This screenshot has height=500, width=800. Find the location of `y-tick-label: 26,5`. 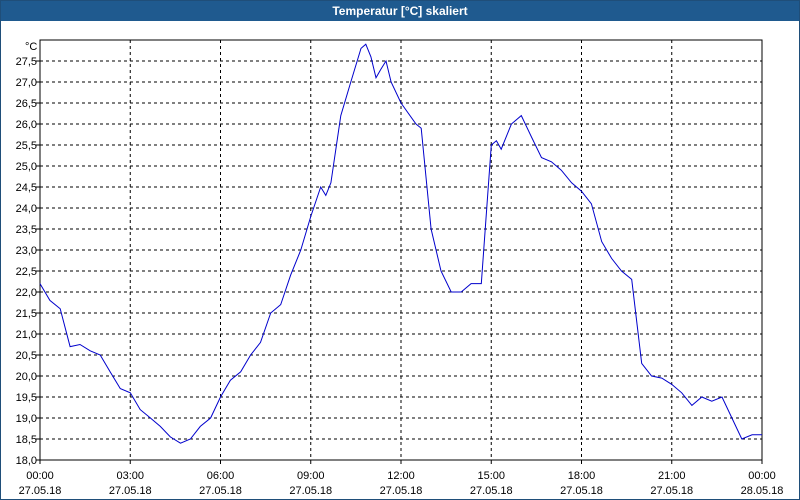

y-tick-label: 26,5 is located at coordinates (26, 104).